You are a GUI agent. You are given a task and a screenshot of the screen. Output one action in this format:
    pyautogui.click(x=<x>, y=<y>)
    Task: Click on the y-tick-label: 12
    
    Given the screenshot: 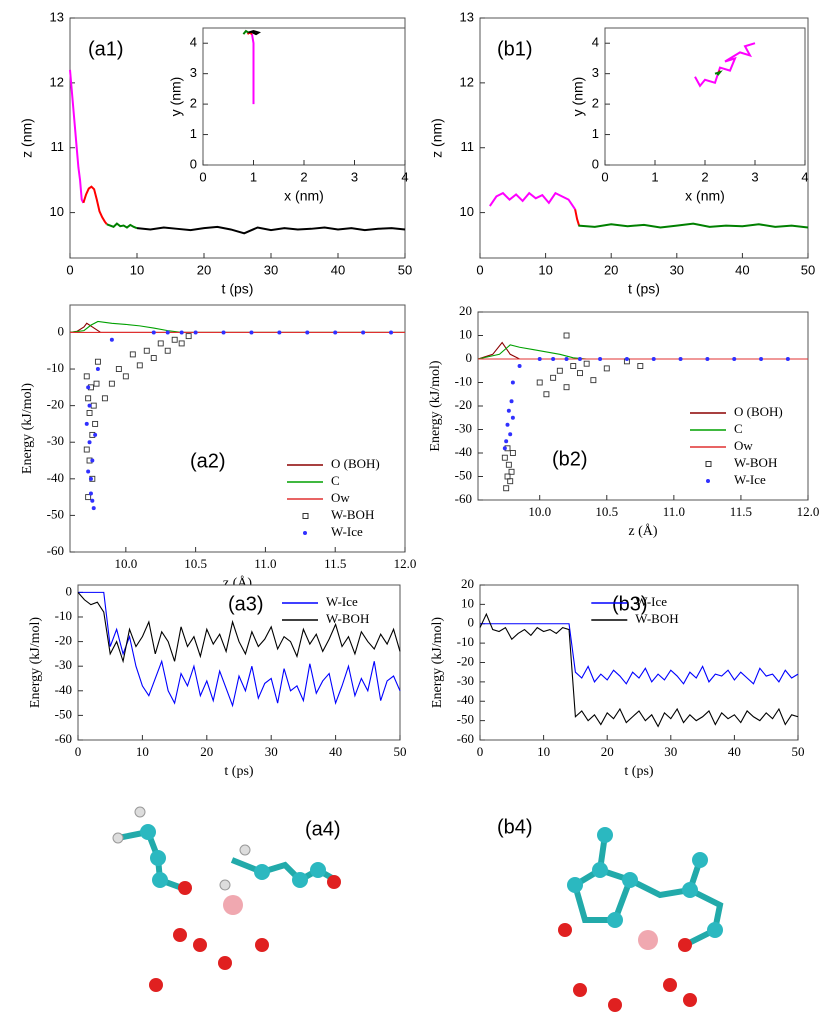 What is the action you would take?
    pyautogui.click(x=57, y=81)
    